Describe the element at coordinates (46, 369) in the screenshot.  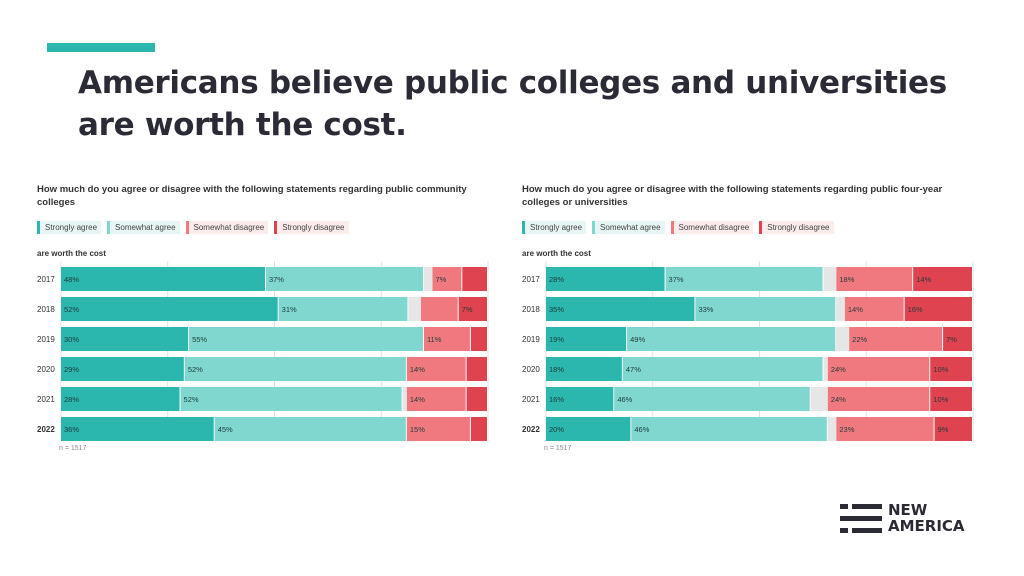
I see `year-label: 2020` at that location.